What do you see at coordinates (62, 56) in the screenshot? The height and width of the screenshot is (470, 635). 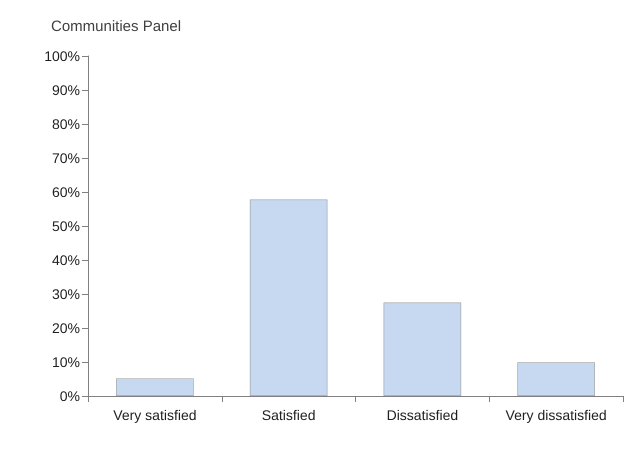 I see `y-tick-label: 100%` at bounding box center [62, 56].